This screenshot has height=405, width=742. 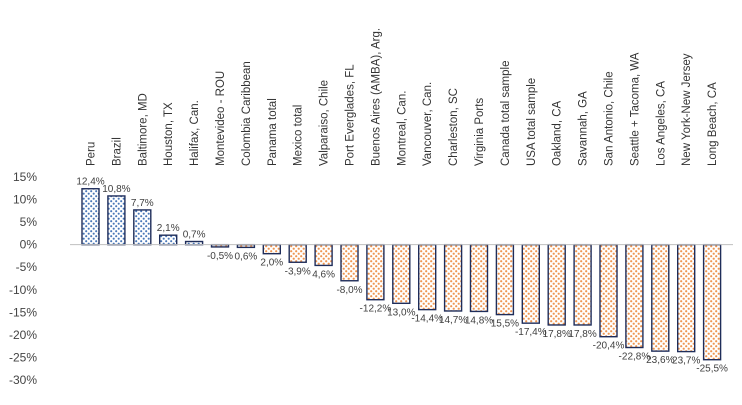 I want to click on category-label: Peru, so click(x=92, y=154).